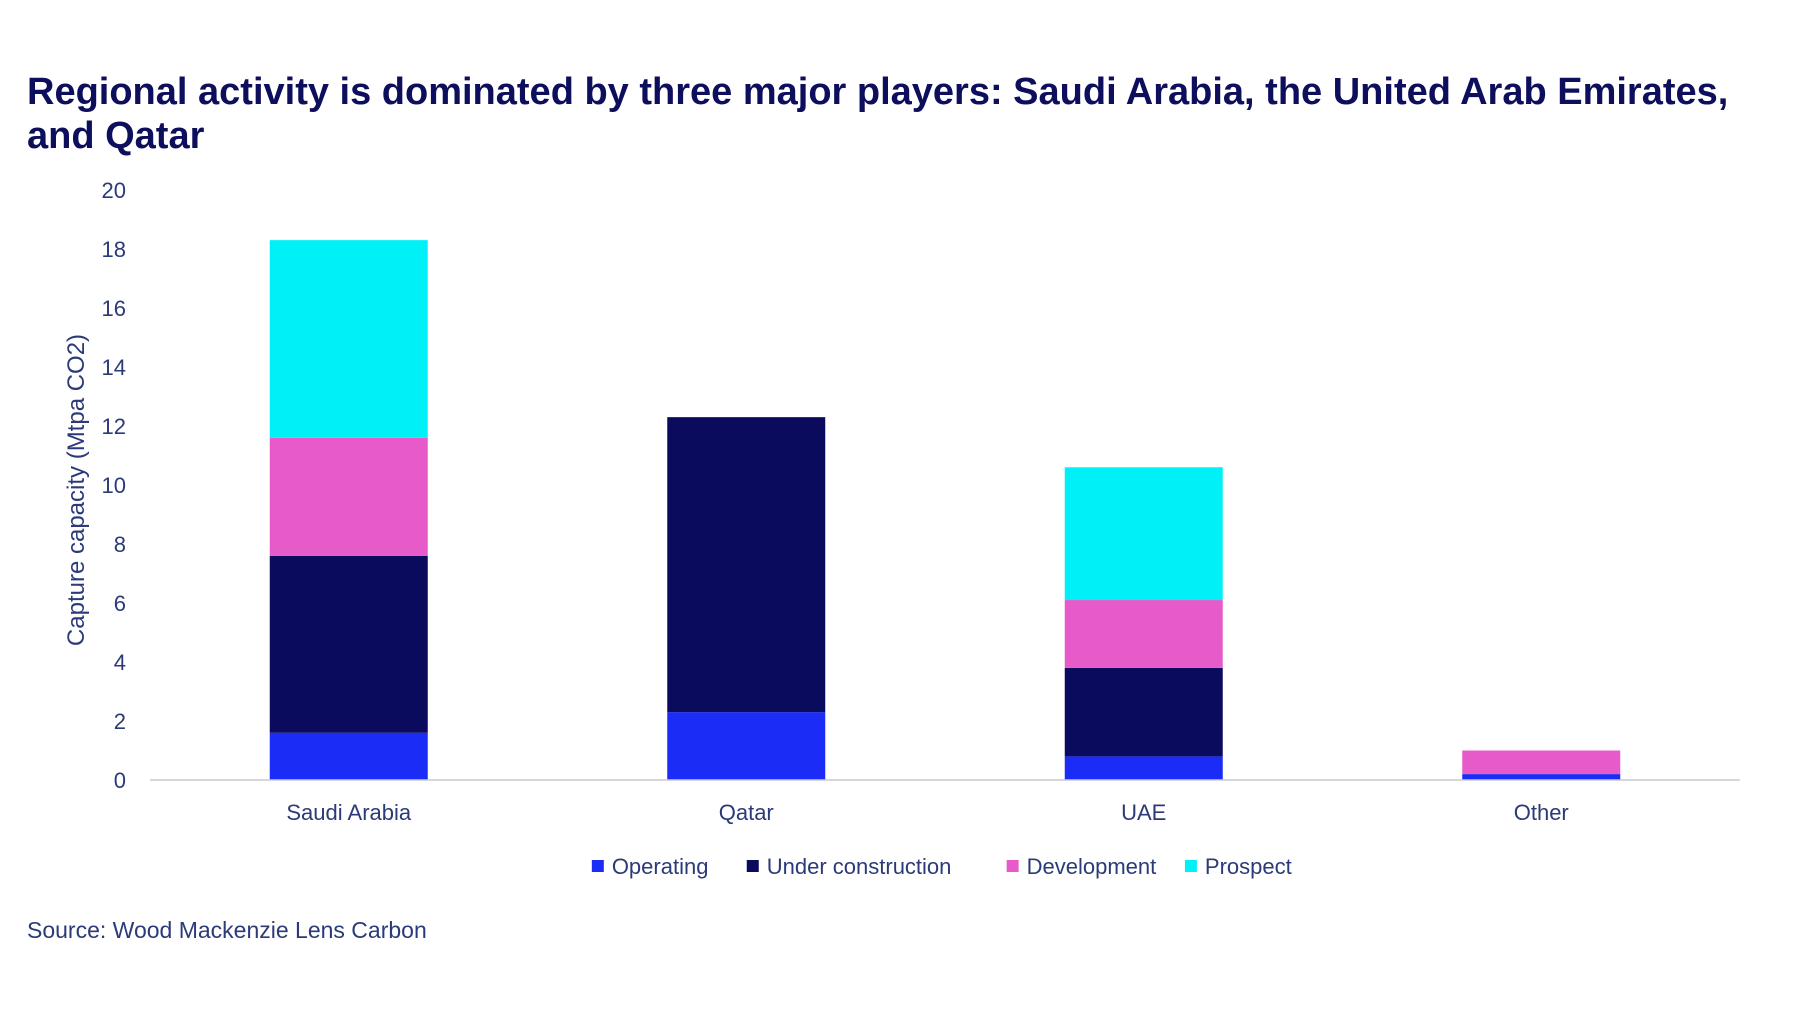 This screenshot has width=1800, height=1012. Describe the element at coordinates (120, 544) in the screenshot. I see `y-tick-label: 8` at that location.